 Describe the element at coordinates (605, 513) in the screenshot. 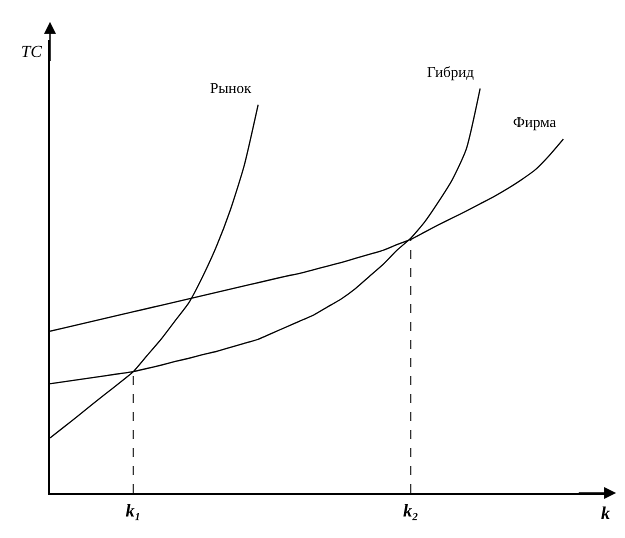

I see `x-axis-title: k` at that location.